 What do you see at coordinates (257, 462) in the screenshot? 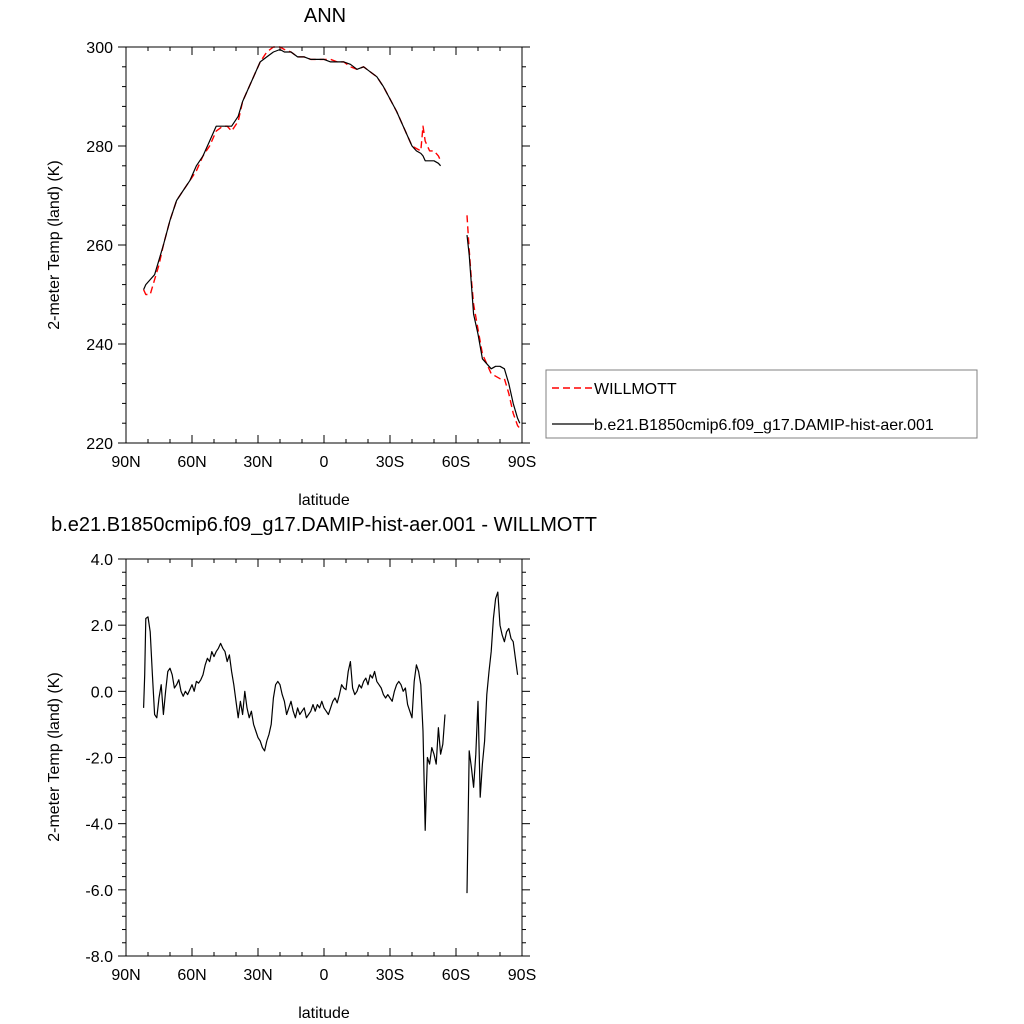
I see `top-x-tick-label: 30N` at bounding box center [257, 462].